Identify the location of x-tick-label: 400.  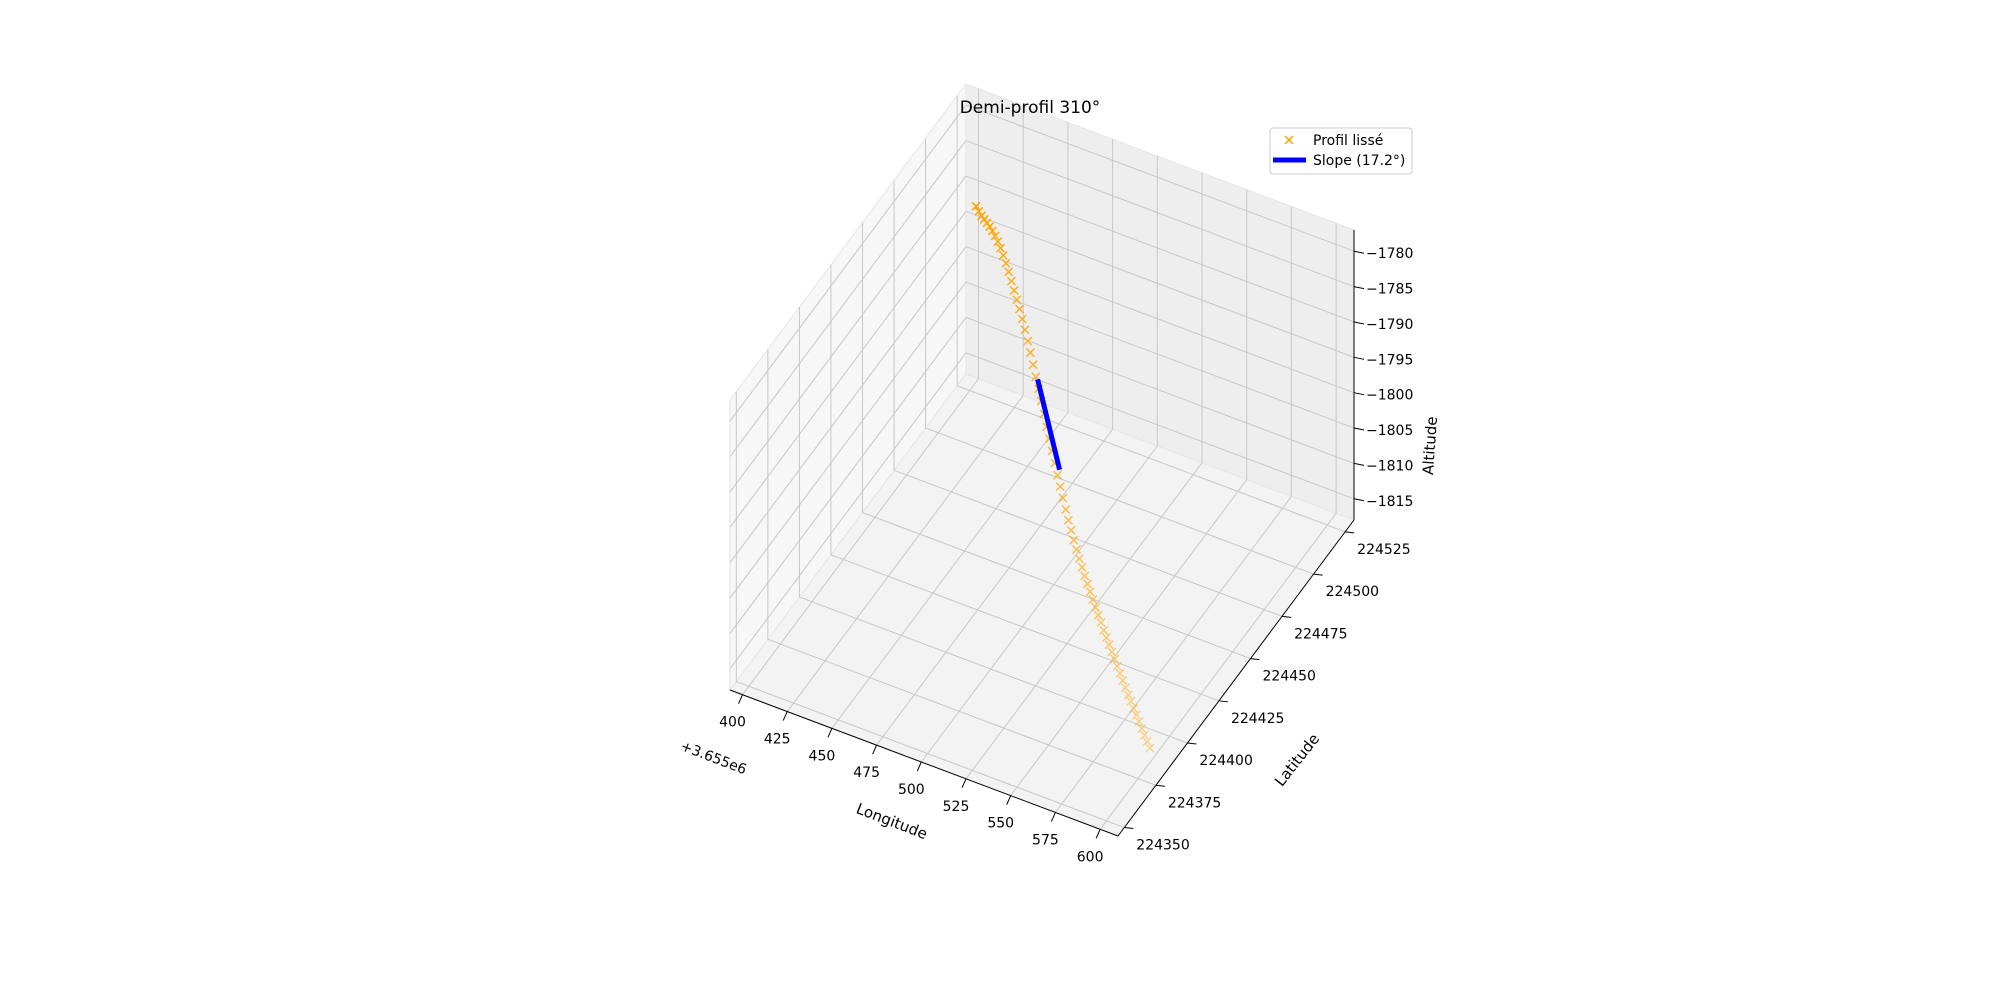
(732, 723).